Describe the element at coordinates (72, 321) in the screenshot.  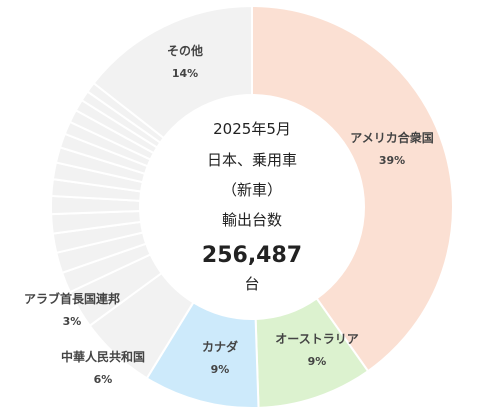
I see `slice-percent-アラブ首長国連邦: 3%` at that location.